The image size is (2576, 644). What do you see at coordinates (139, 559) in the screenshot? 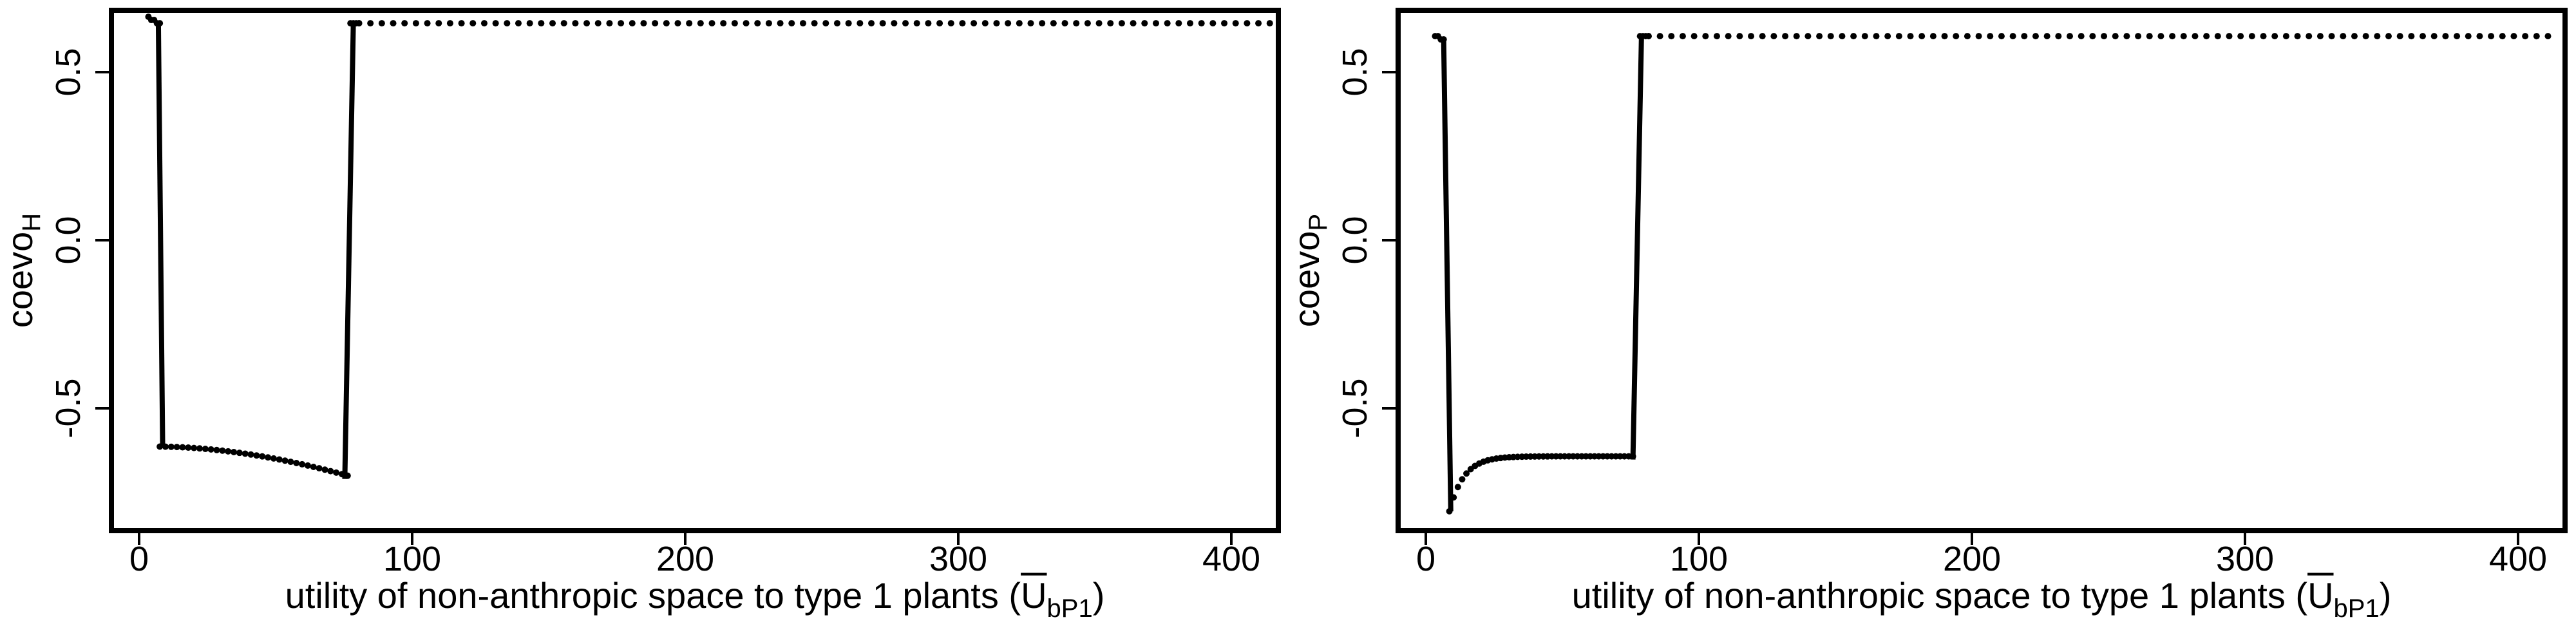
I see `x-tick-label: 0` at bounding box center [139, 559].